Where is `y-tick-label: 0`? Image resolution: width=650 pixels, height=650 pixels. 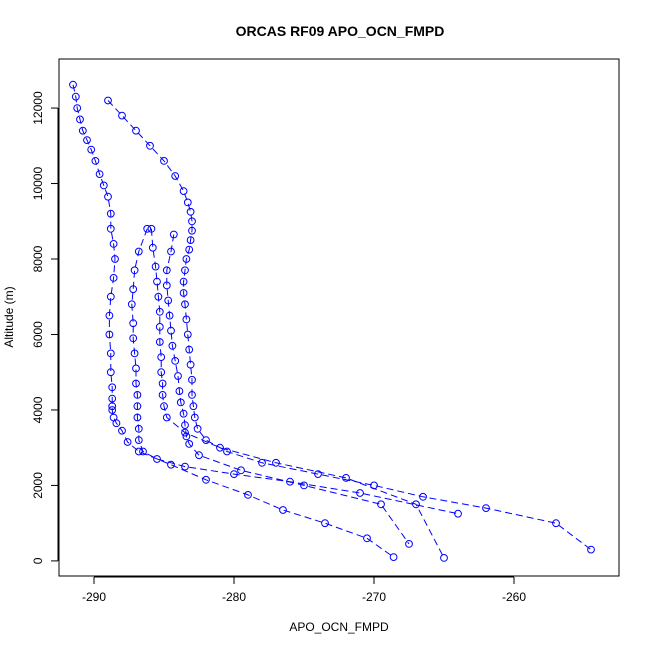 y-tick-label: 0 is located at coordinates (38, 560).